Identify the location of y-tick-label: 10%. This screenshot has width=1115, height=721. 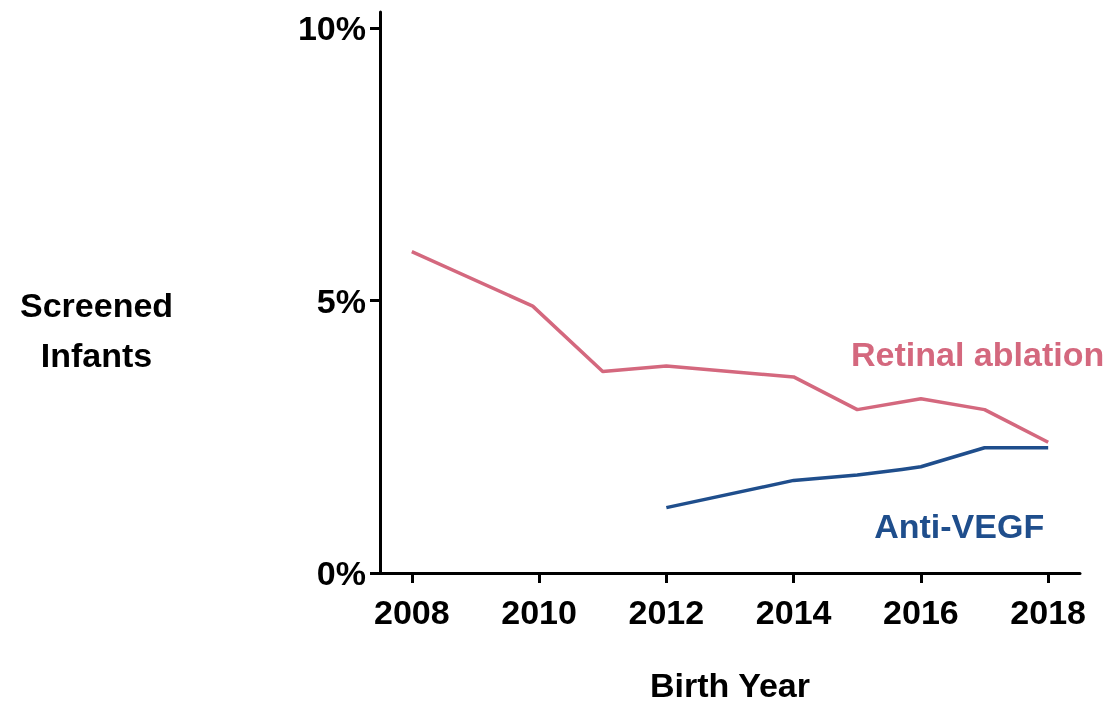
(331, 28).